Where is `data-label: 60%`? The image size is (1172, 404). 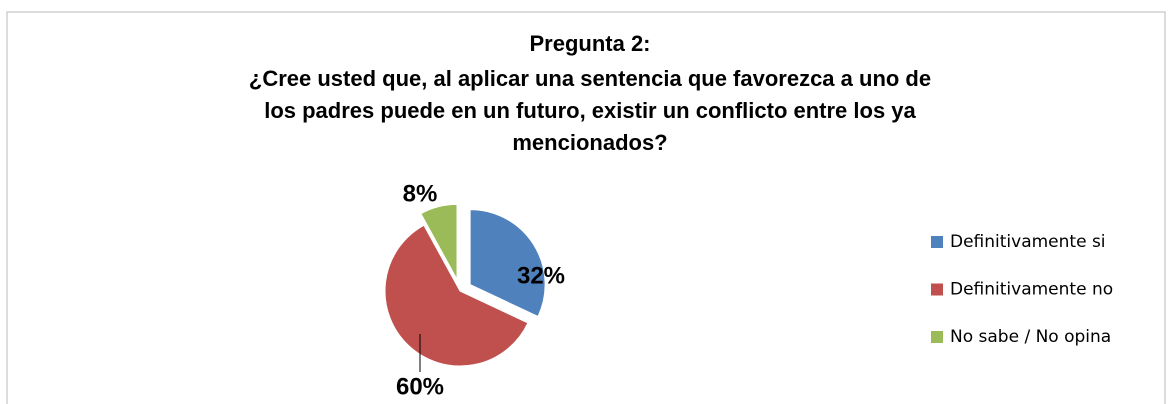
data-label: 60% is located at coordinates (420, 386).